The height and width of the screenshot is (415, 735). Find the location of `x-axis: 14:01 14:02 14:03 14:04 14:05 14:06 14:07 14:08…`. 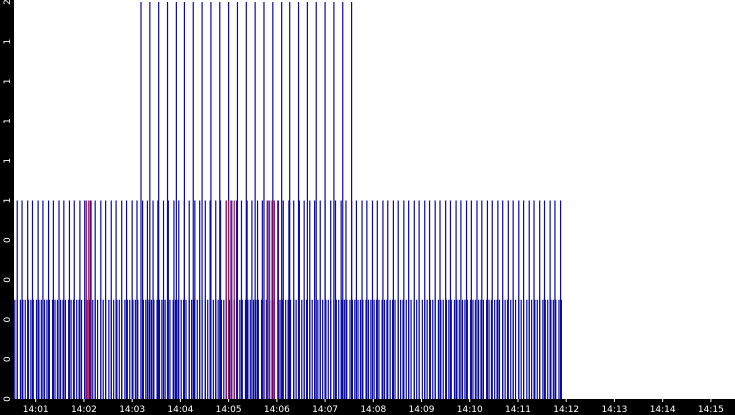

x-axis: 14:01 14:02 14:03 14:04 14:05 14:06 14:07 14:08… is located at coordinates (373, 407).